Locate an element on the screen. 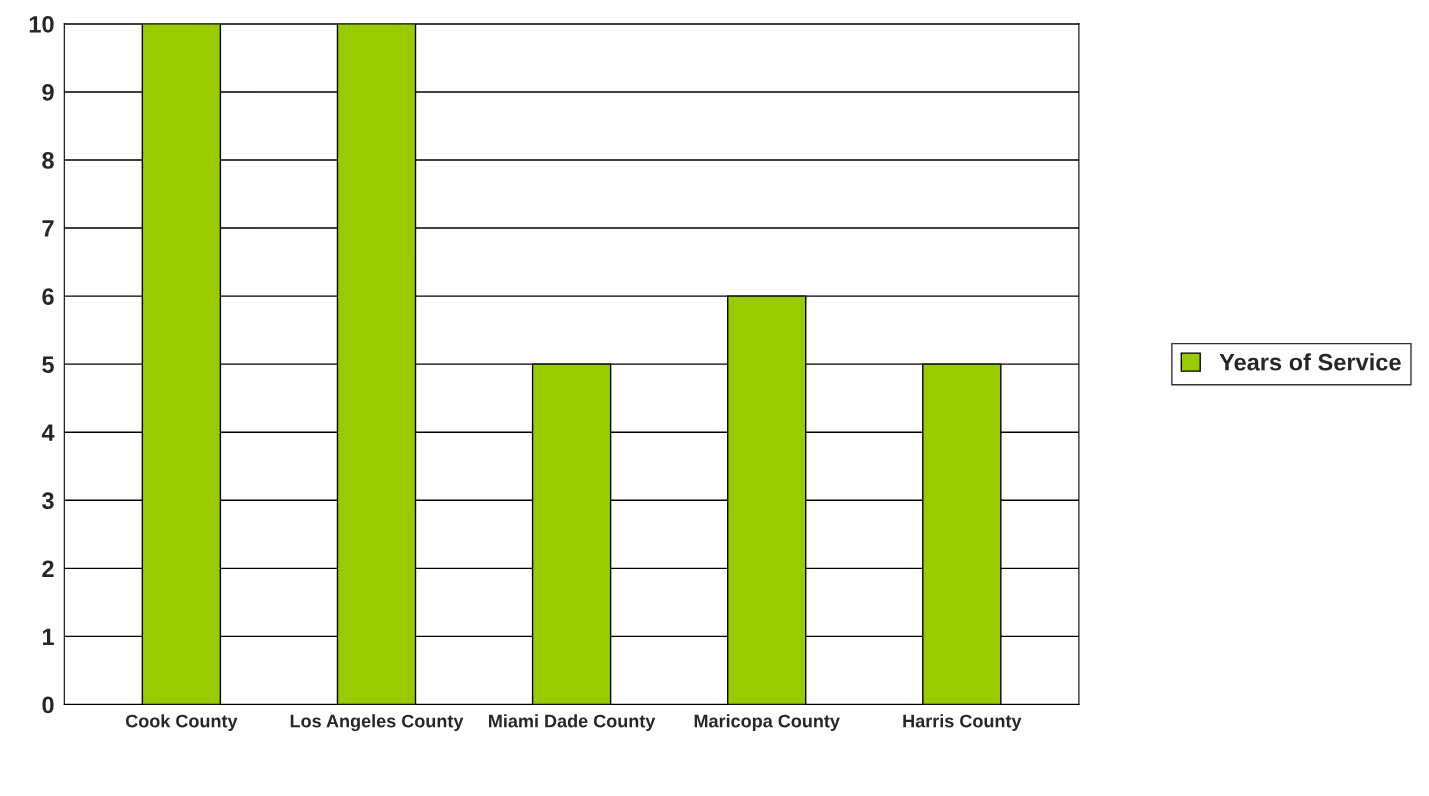 The height and width of the screenshot is (796, 1429). y-tick-label: 4 is located at coordinates (48, 432).